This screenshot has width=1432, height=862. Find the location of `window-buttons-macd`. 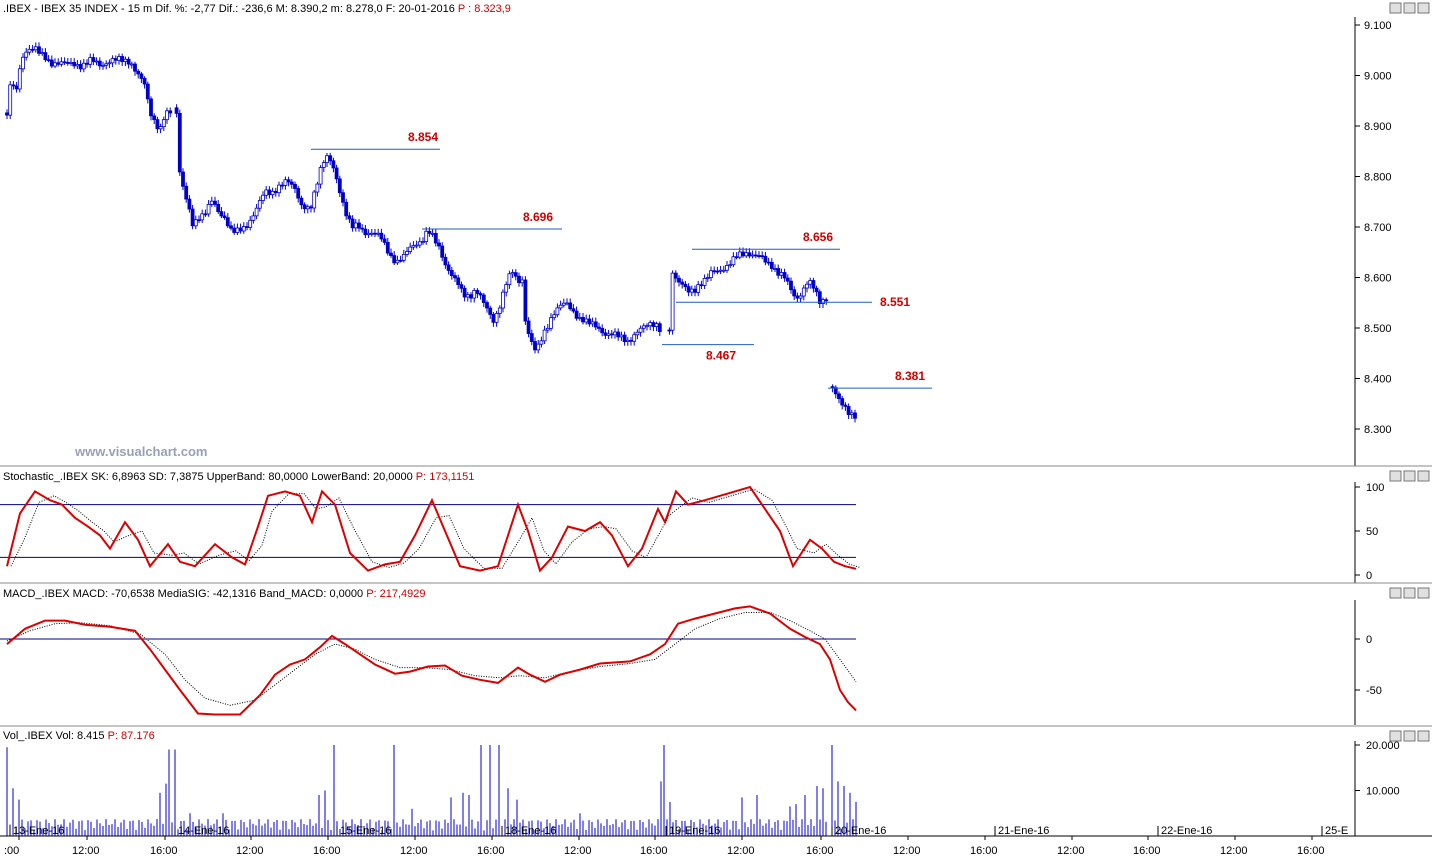

window-buttons-macd is located at coordinates (1409, 593).